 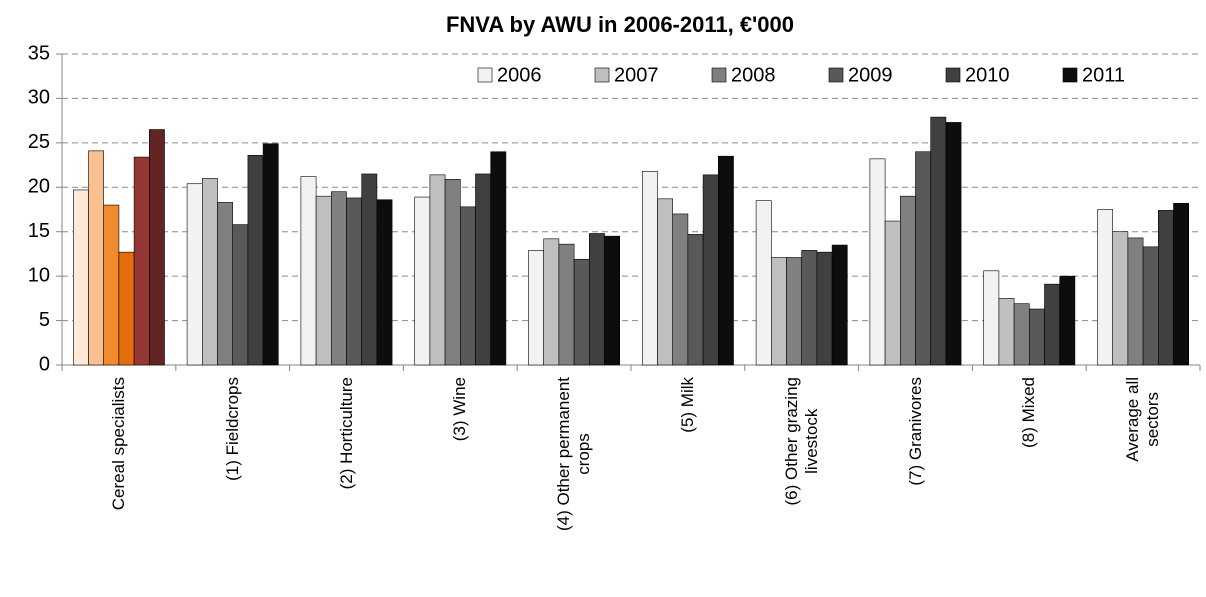 I want to click on x-tick-label-text: (7) Granivores, so click(x=915, y=431).